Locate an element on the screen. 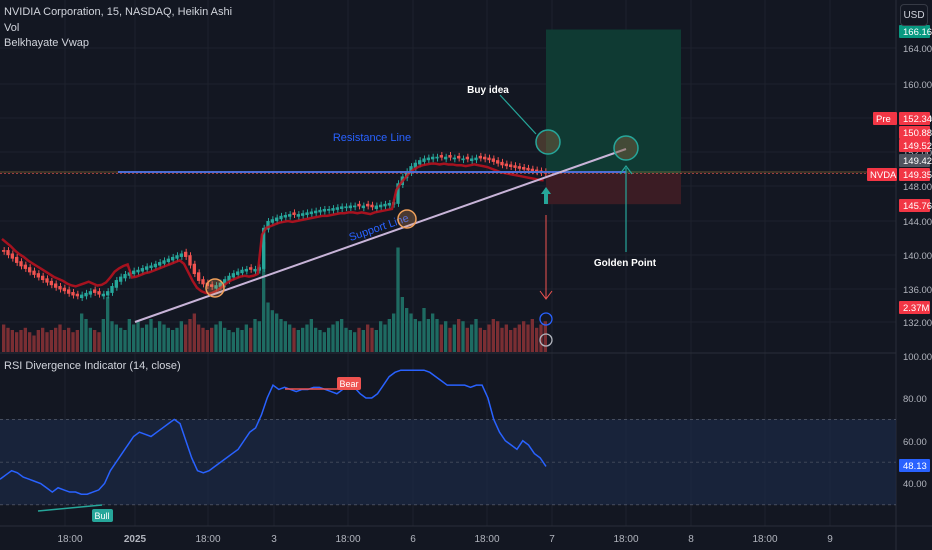  buy-idea-arrow is located at coordinates (518, 114).